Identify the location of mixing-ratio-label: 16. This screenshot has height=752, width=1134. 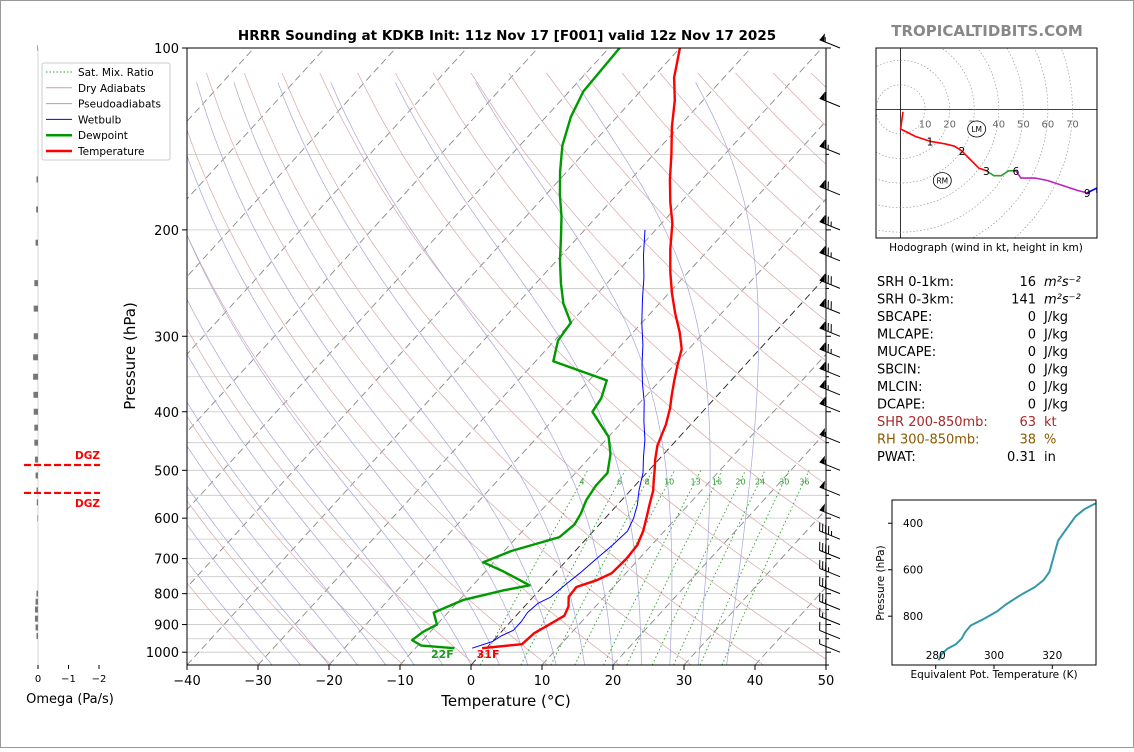
(717, 482).